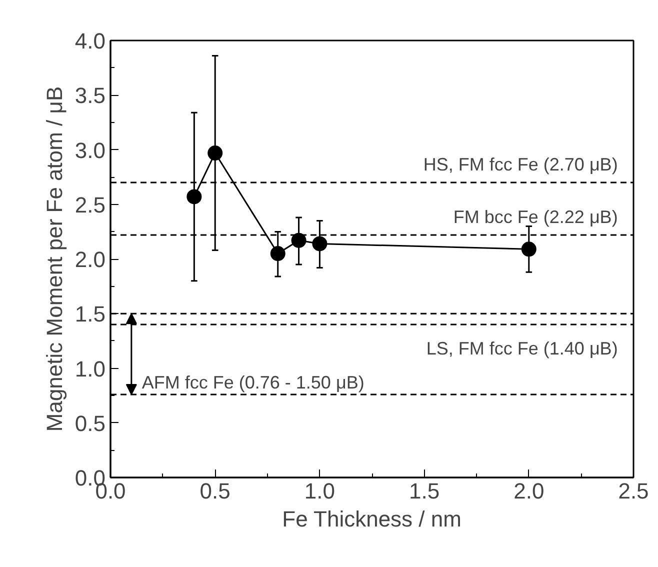  Describe the element at coordinates (215, 491) in the screenshot. I see `x-tick-label: 0.5` at that location.